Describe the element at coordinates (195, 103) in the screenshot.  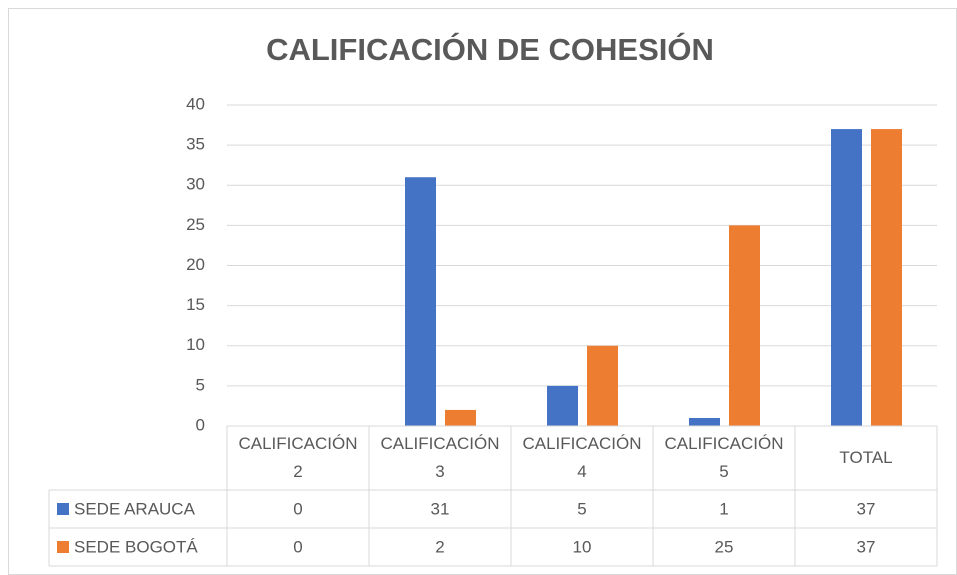
I see `y-tick-label: 40` at that location.